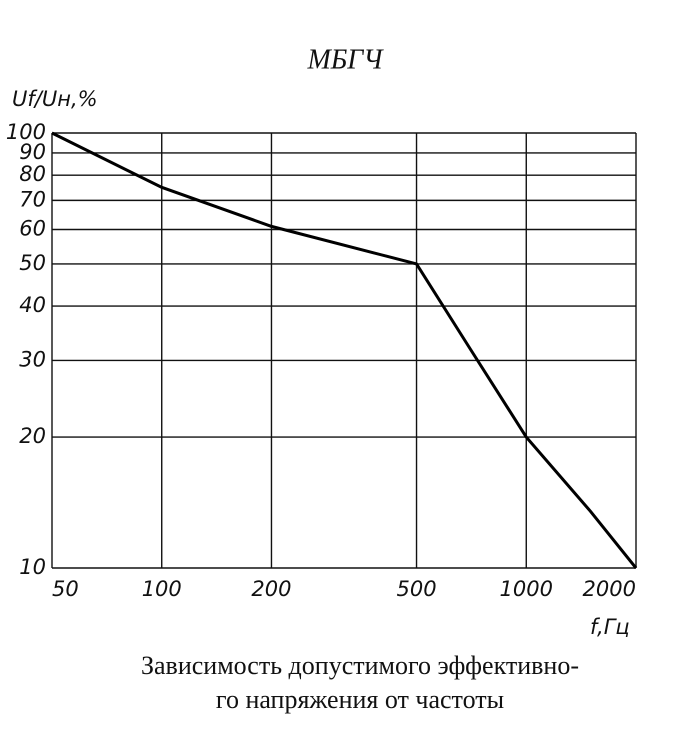 Image resolution: width=682 pixels, height=750 pixels. What do you see at coordinates (271, 589) in the screenshot?
I see `x-tick-label: 200` at bounding box center [271, 589].